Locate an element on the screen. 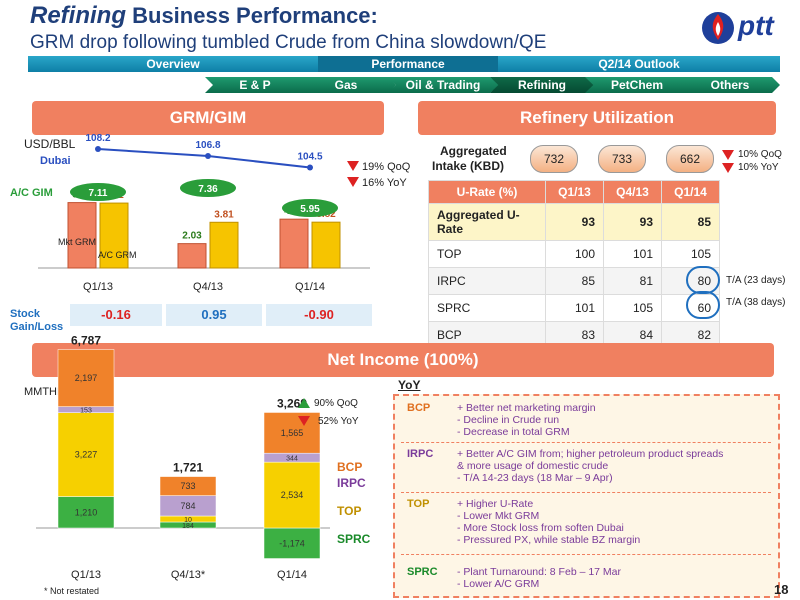 The height and width of the screenshot is (600, 800). dubai-value: 108.2 is located at coordinates (97, 138).